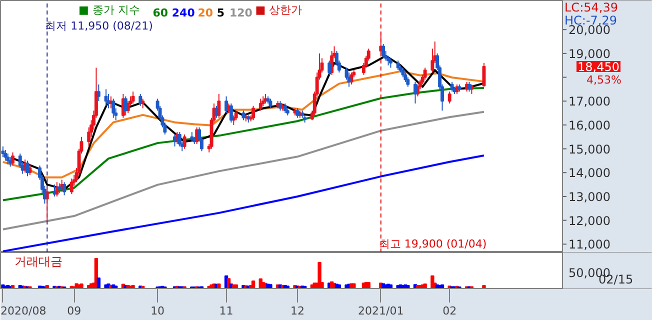 The height and width of the screenshot is (320, 652). Describe the element at coordinates (589, 53) in the screenshot. I see `y-tick-label: 19,000` at that location.